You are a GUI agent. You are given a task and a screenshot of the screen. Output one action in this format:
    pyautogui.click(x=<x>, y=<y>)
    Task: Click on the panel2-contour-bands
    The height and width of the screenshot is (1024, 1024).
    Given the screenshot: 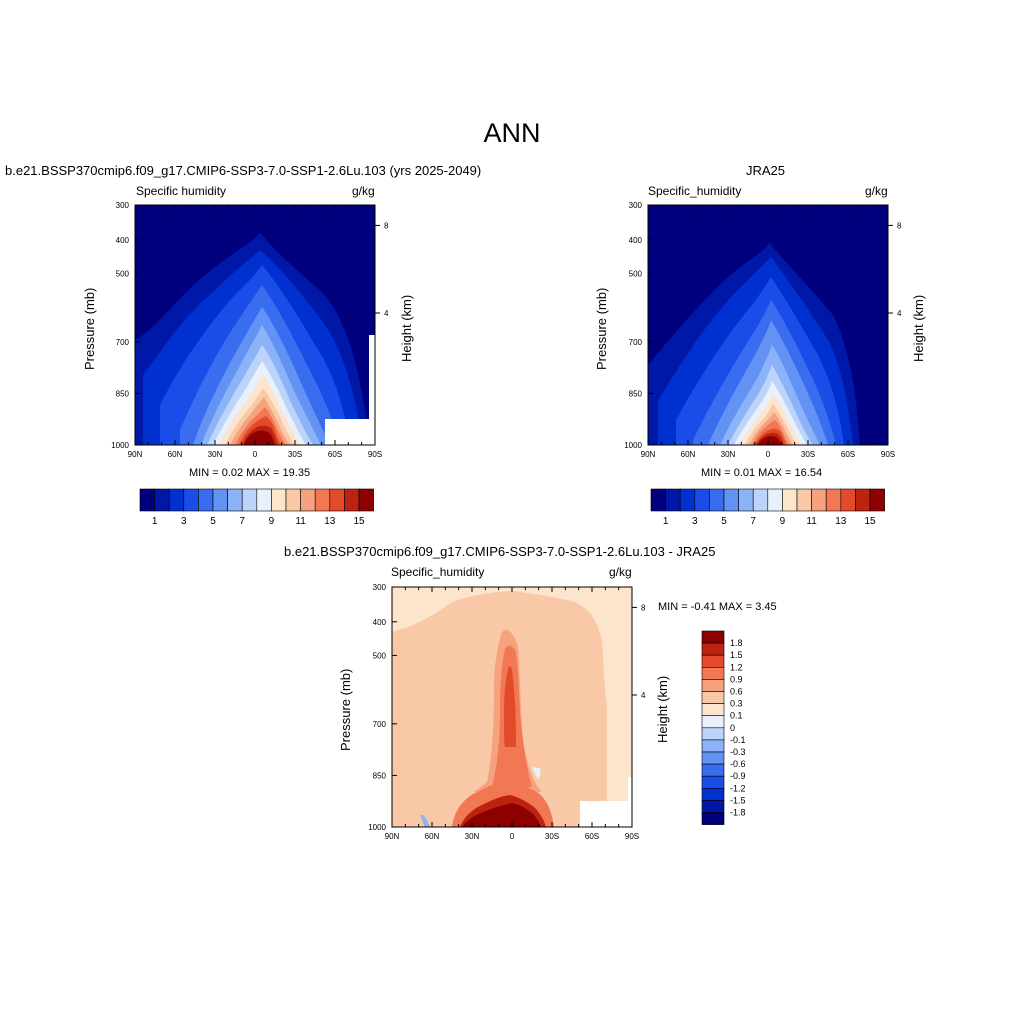 What is the action you would take?
    pyautogui.click(x=754, y=344)
    